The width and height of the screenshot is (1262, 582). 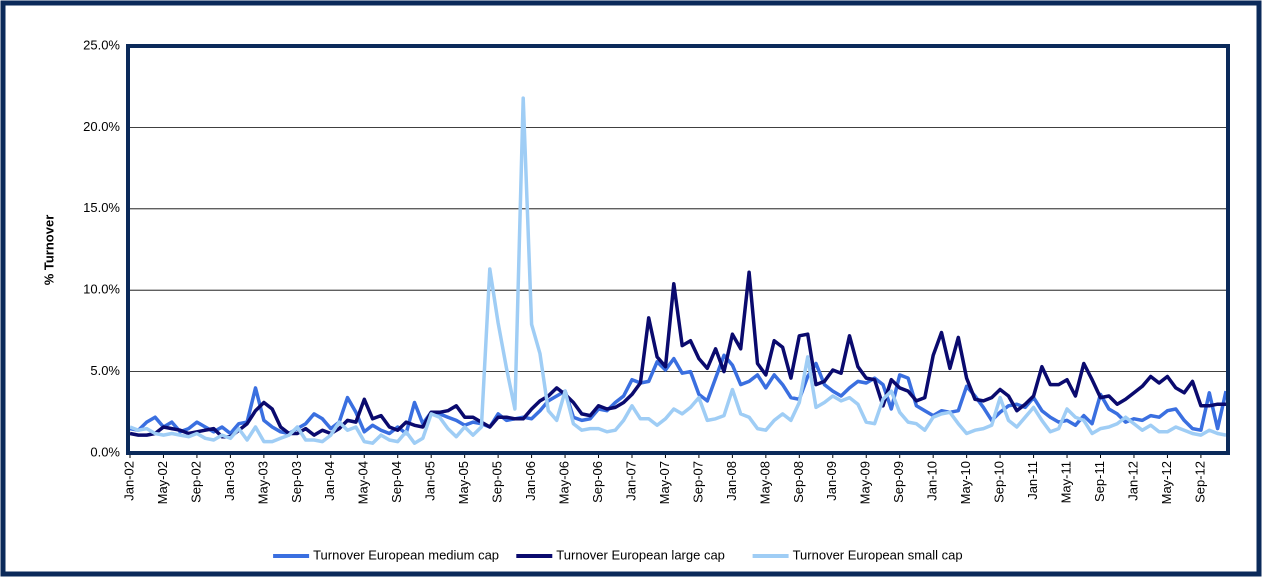 What do you see at coordinates (999, 482) in the screenshot?
I see `x-tick-label: Sep-10` at bounding box center [999, 482].